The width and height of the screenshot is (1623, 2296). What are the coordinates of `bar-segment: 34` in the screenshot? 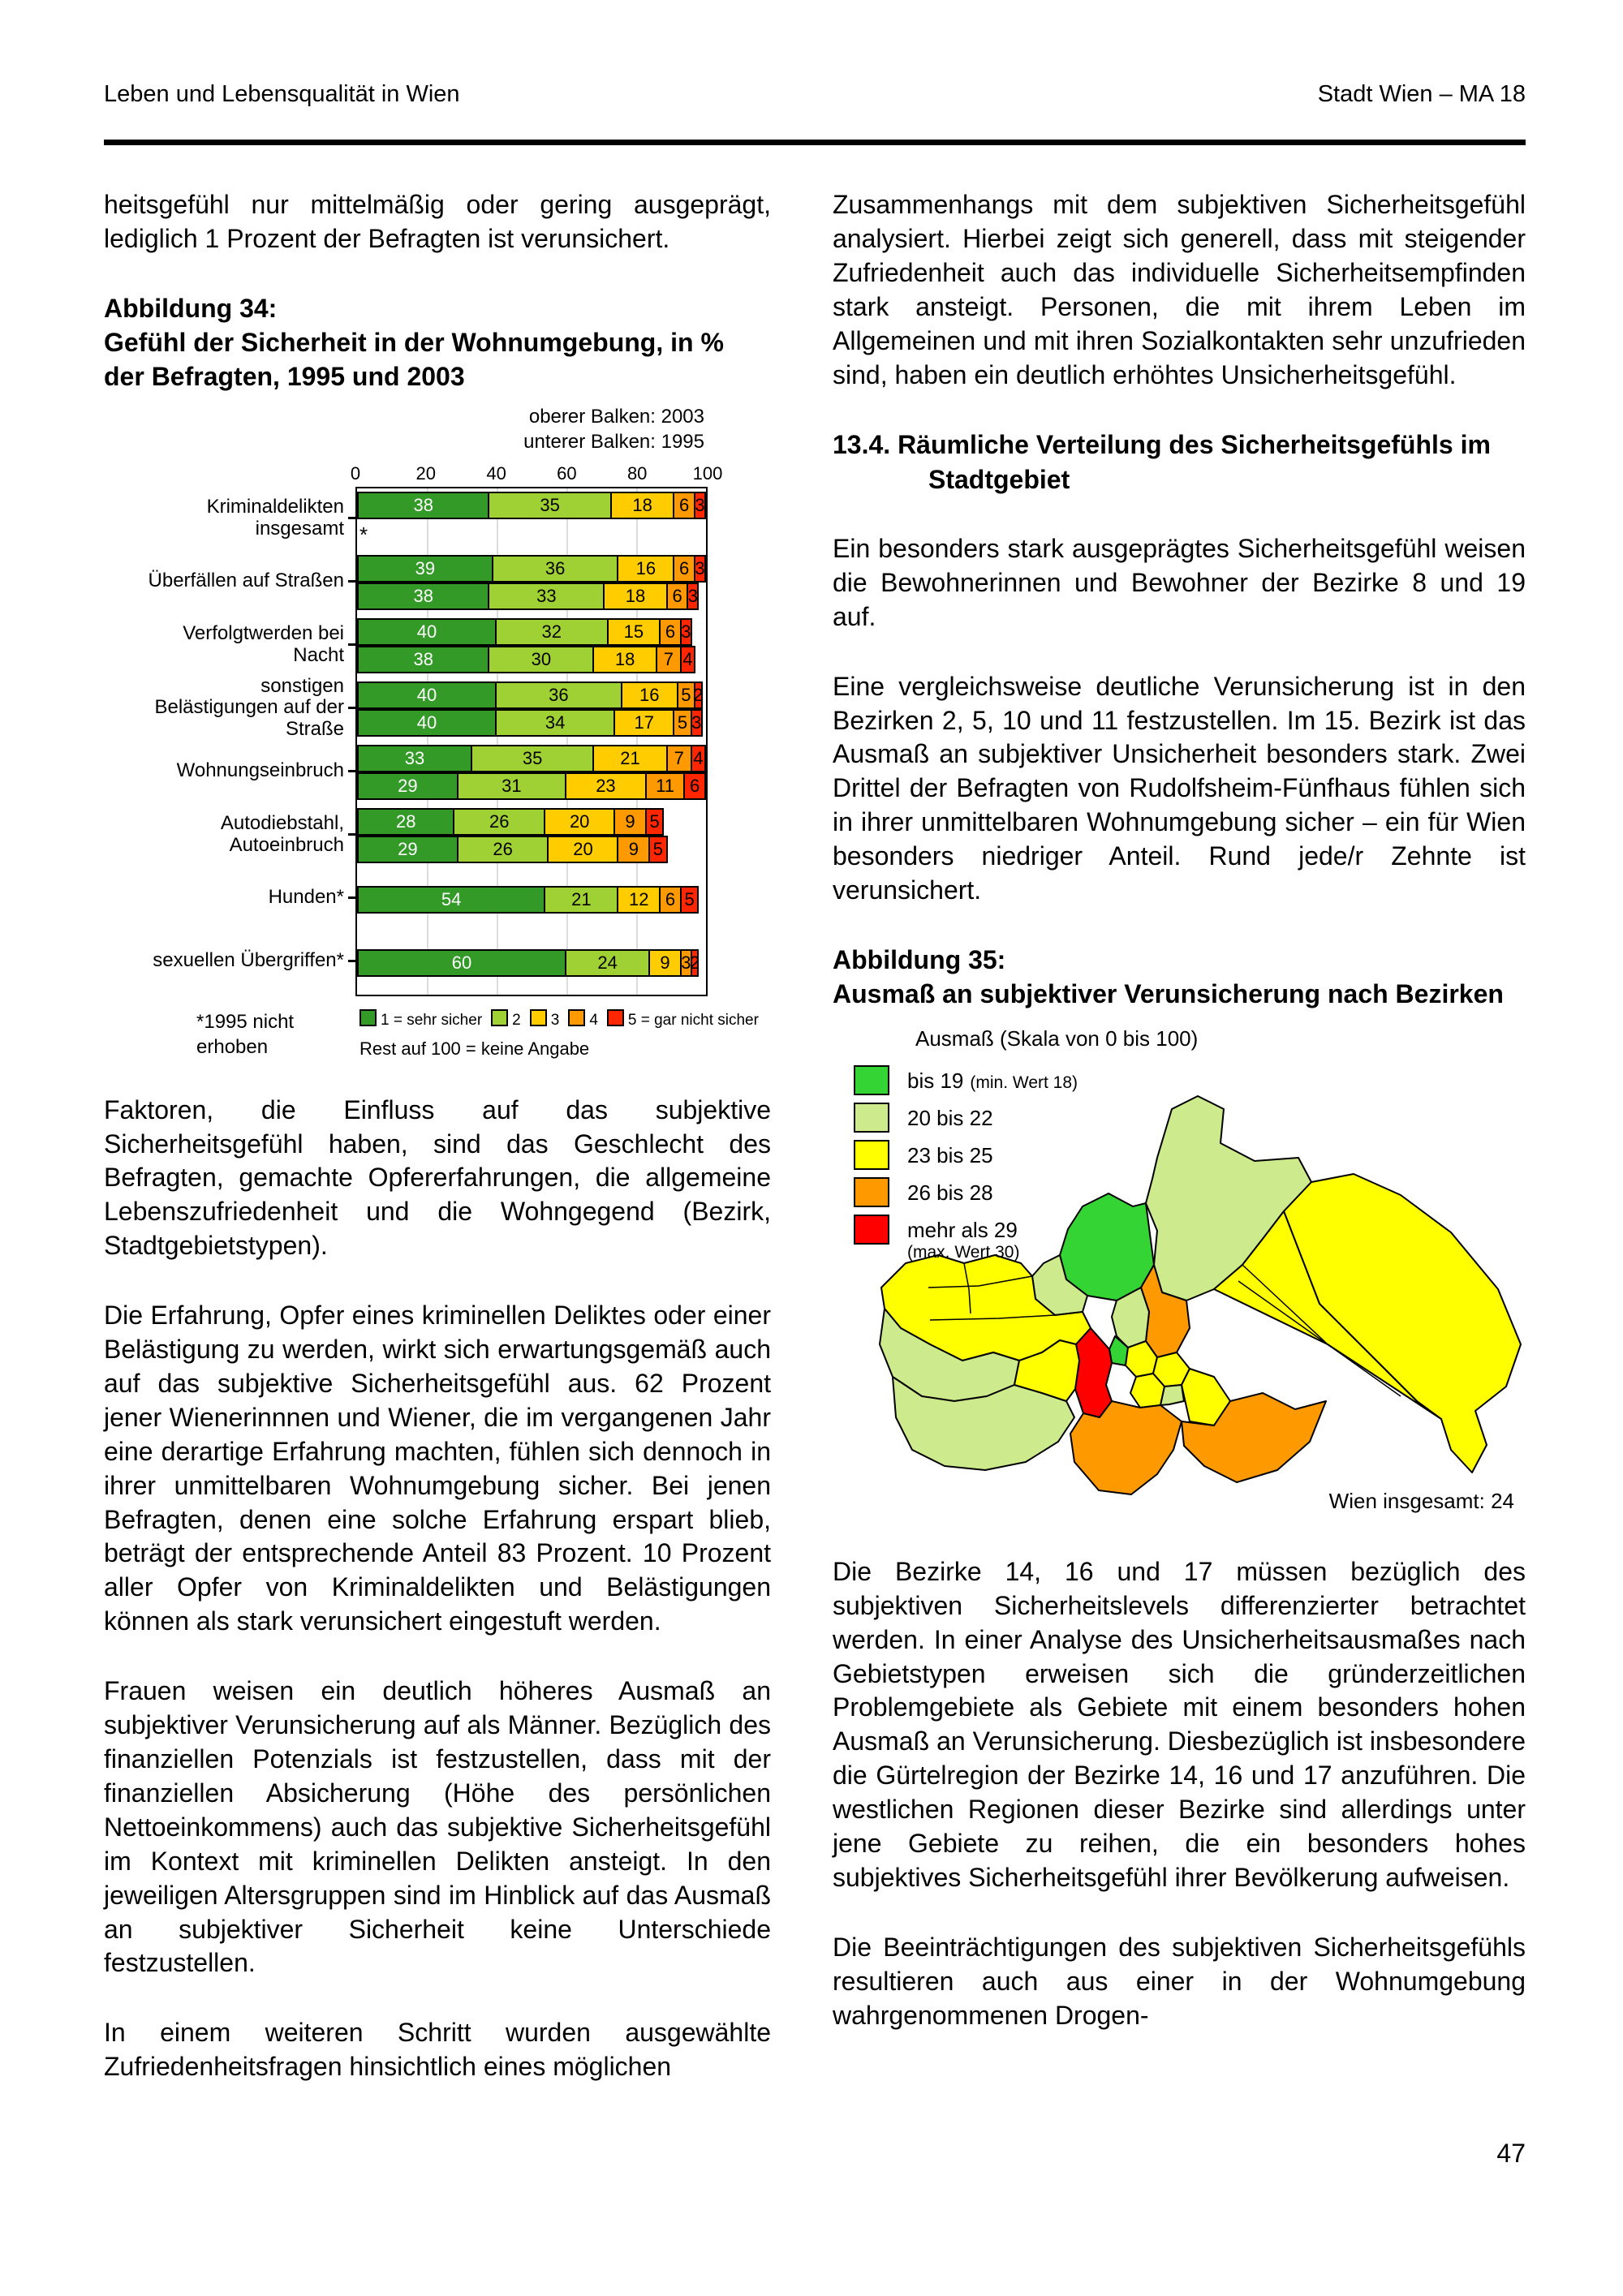 It's located at (556, 722).